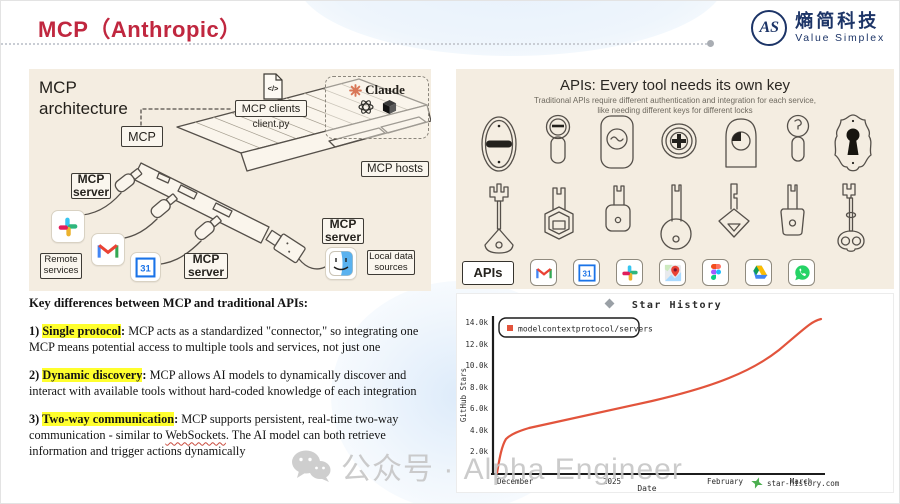 This screenshot has width=900, height=504. What do you see at coordinates (395, 169) in the screenshot?
I see `mcp-hosts-label: MCP hosts` at bounding box center [395, 169].